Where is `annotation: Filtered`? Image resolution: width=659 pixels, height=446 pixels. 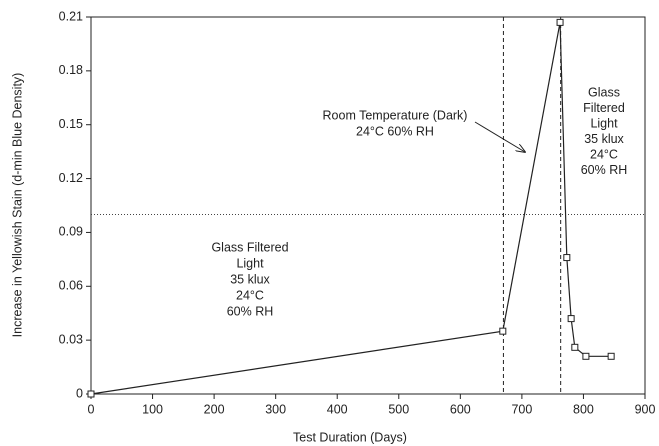
annotation: Filtered is located at coordinates (604, 108).